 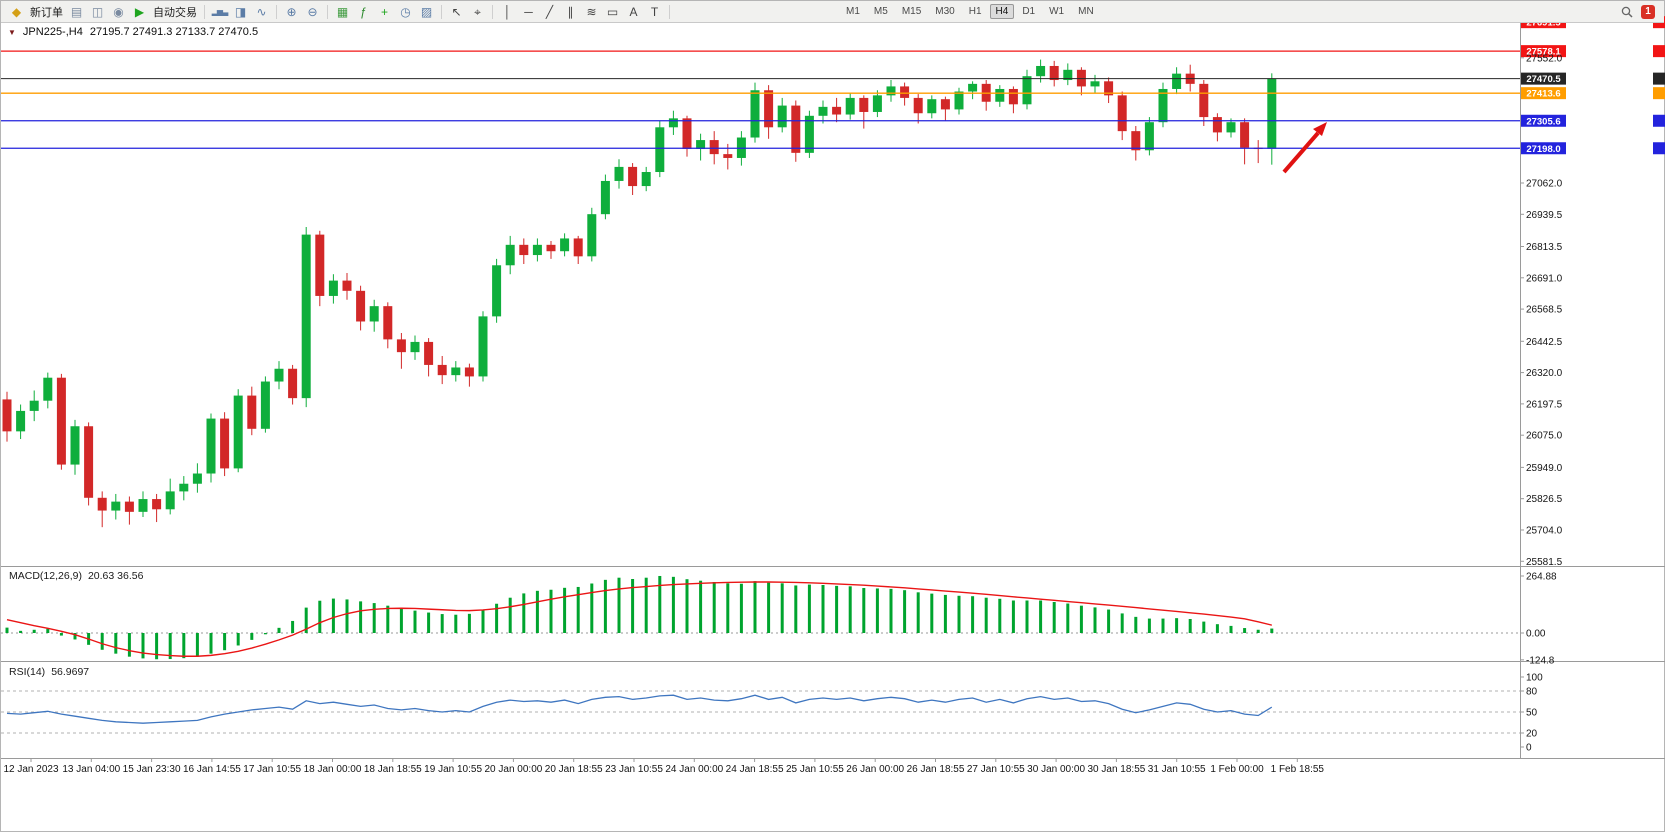 I want to click on templates-icon: ▨, so click(x=426, y=11).